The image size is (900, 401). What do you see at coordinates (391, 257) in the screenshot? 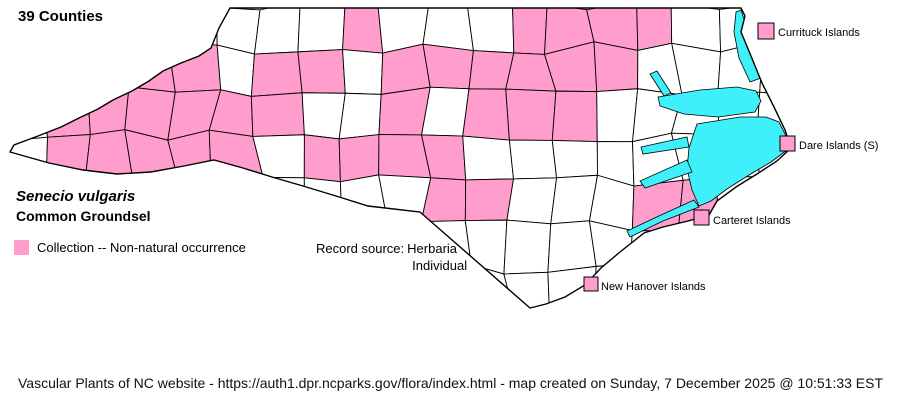
I see `record-source: Record source: Herbaria Individual` at bounding box center [391, 257].